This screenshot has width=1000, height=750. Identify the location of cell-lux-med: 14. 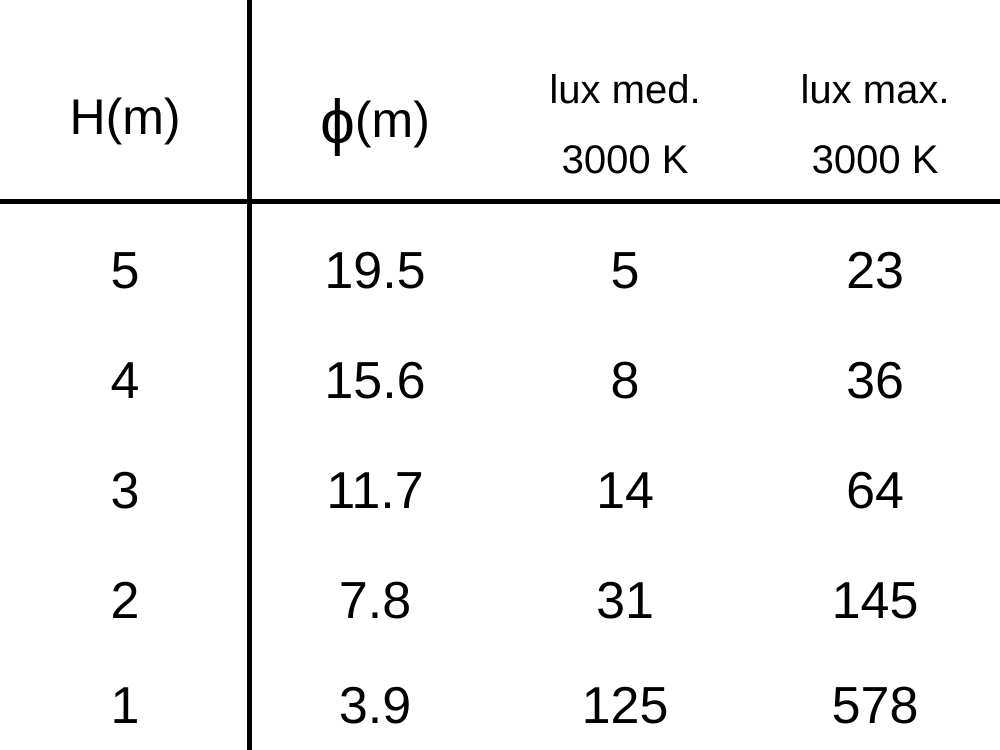
(625, 491).